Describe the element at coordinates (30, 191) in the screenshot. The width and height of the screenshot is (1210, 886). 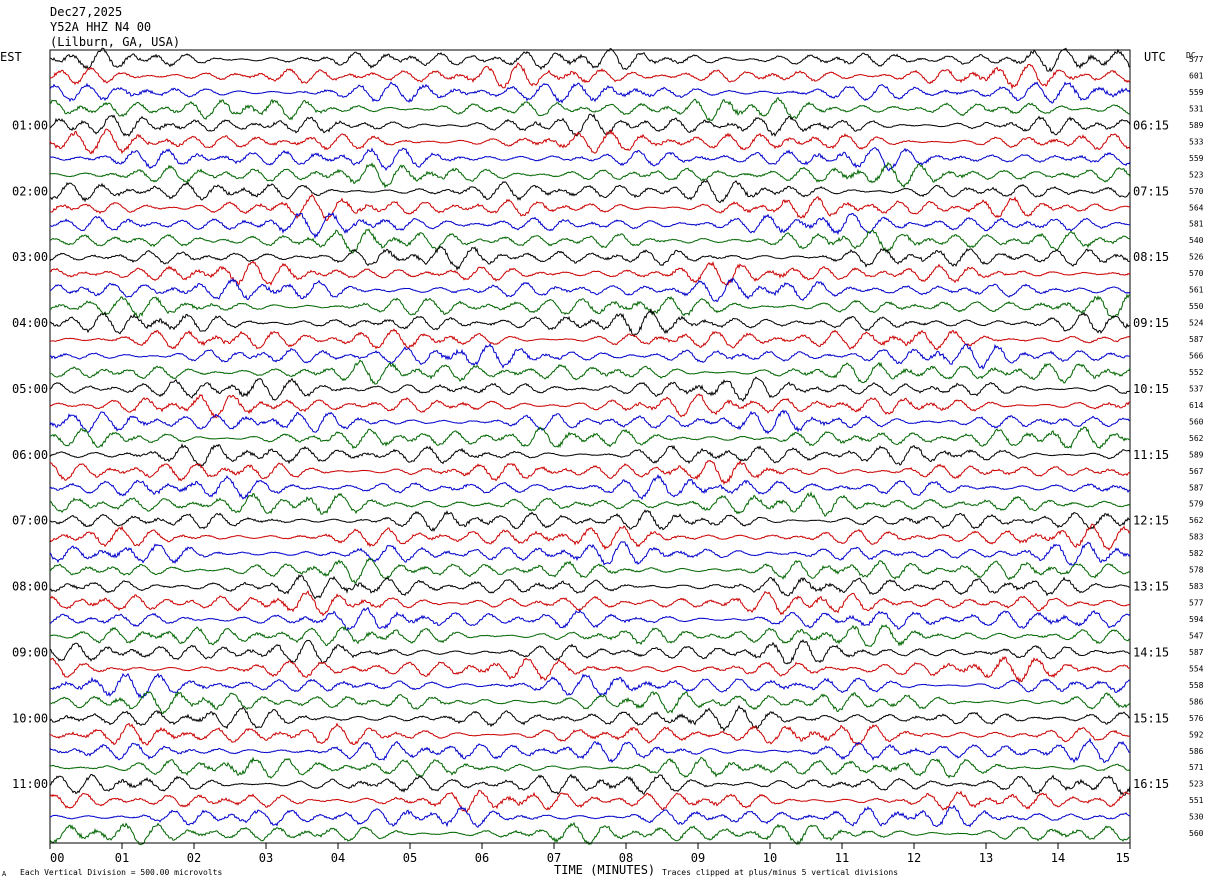
I see `left-hour-label: 02:00` at that location.